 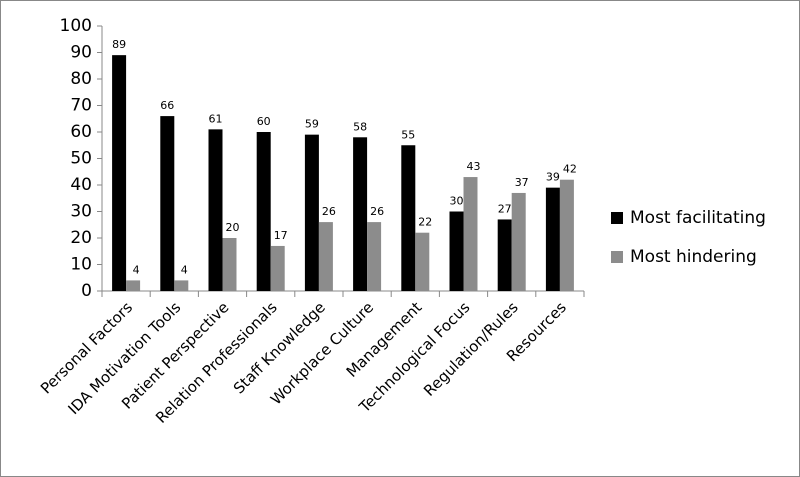 I want to click on y-tick-label: 10, so click(x=81, y=265).